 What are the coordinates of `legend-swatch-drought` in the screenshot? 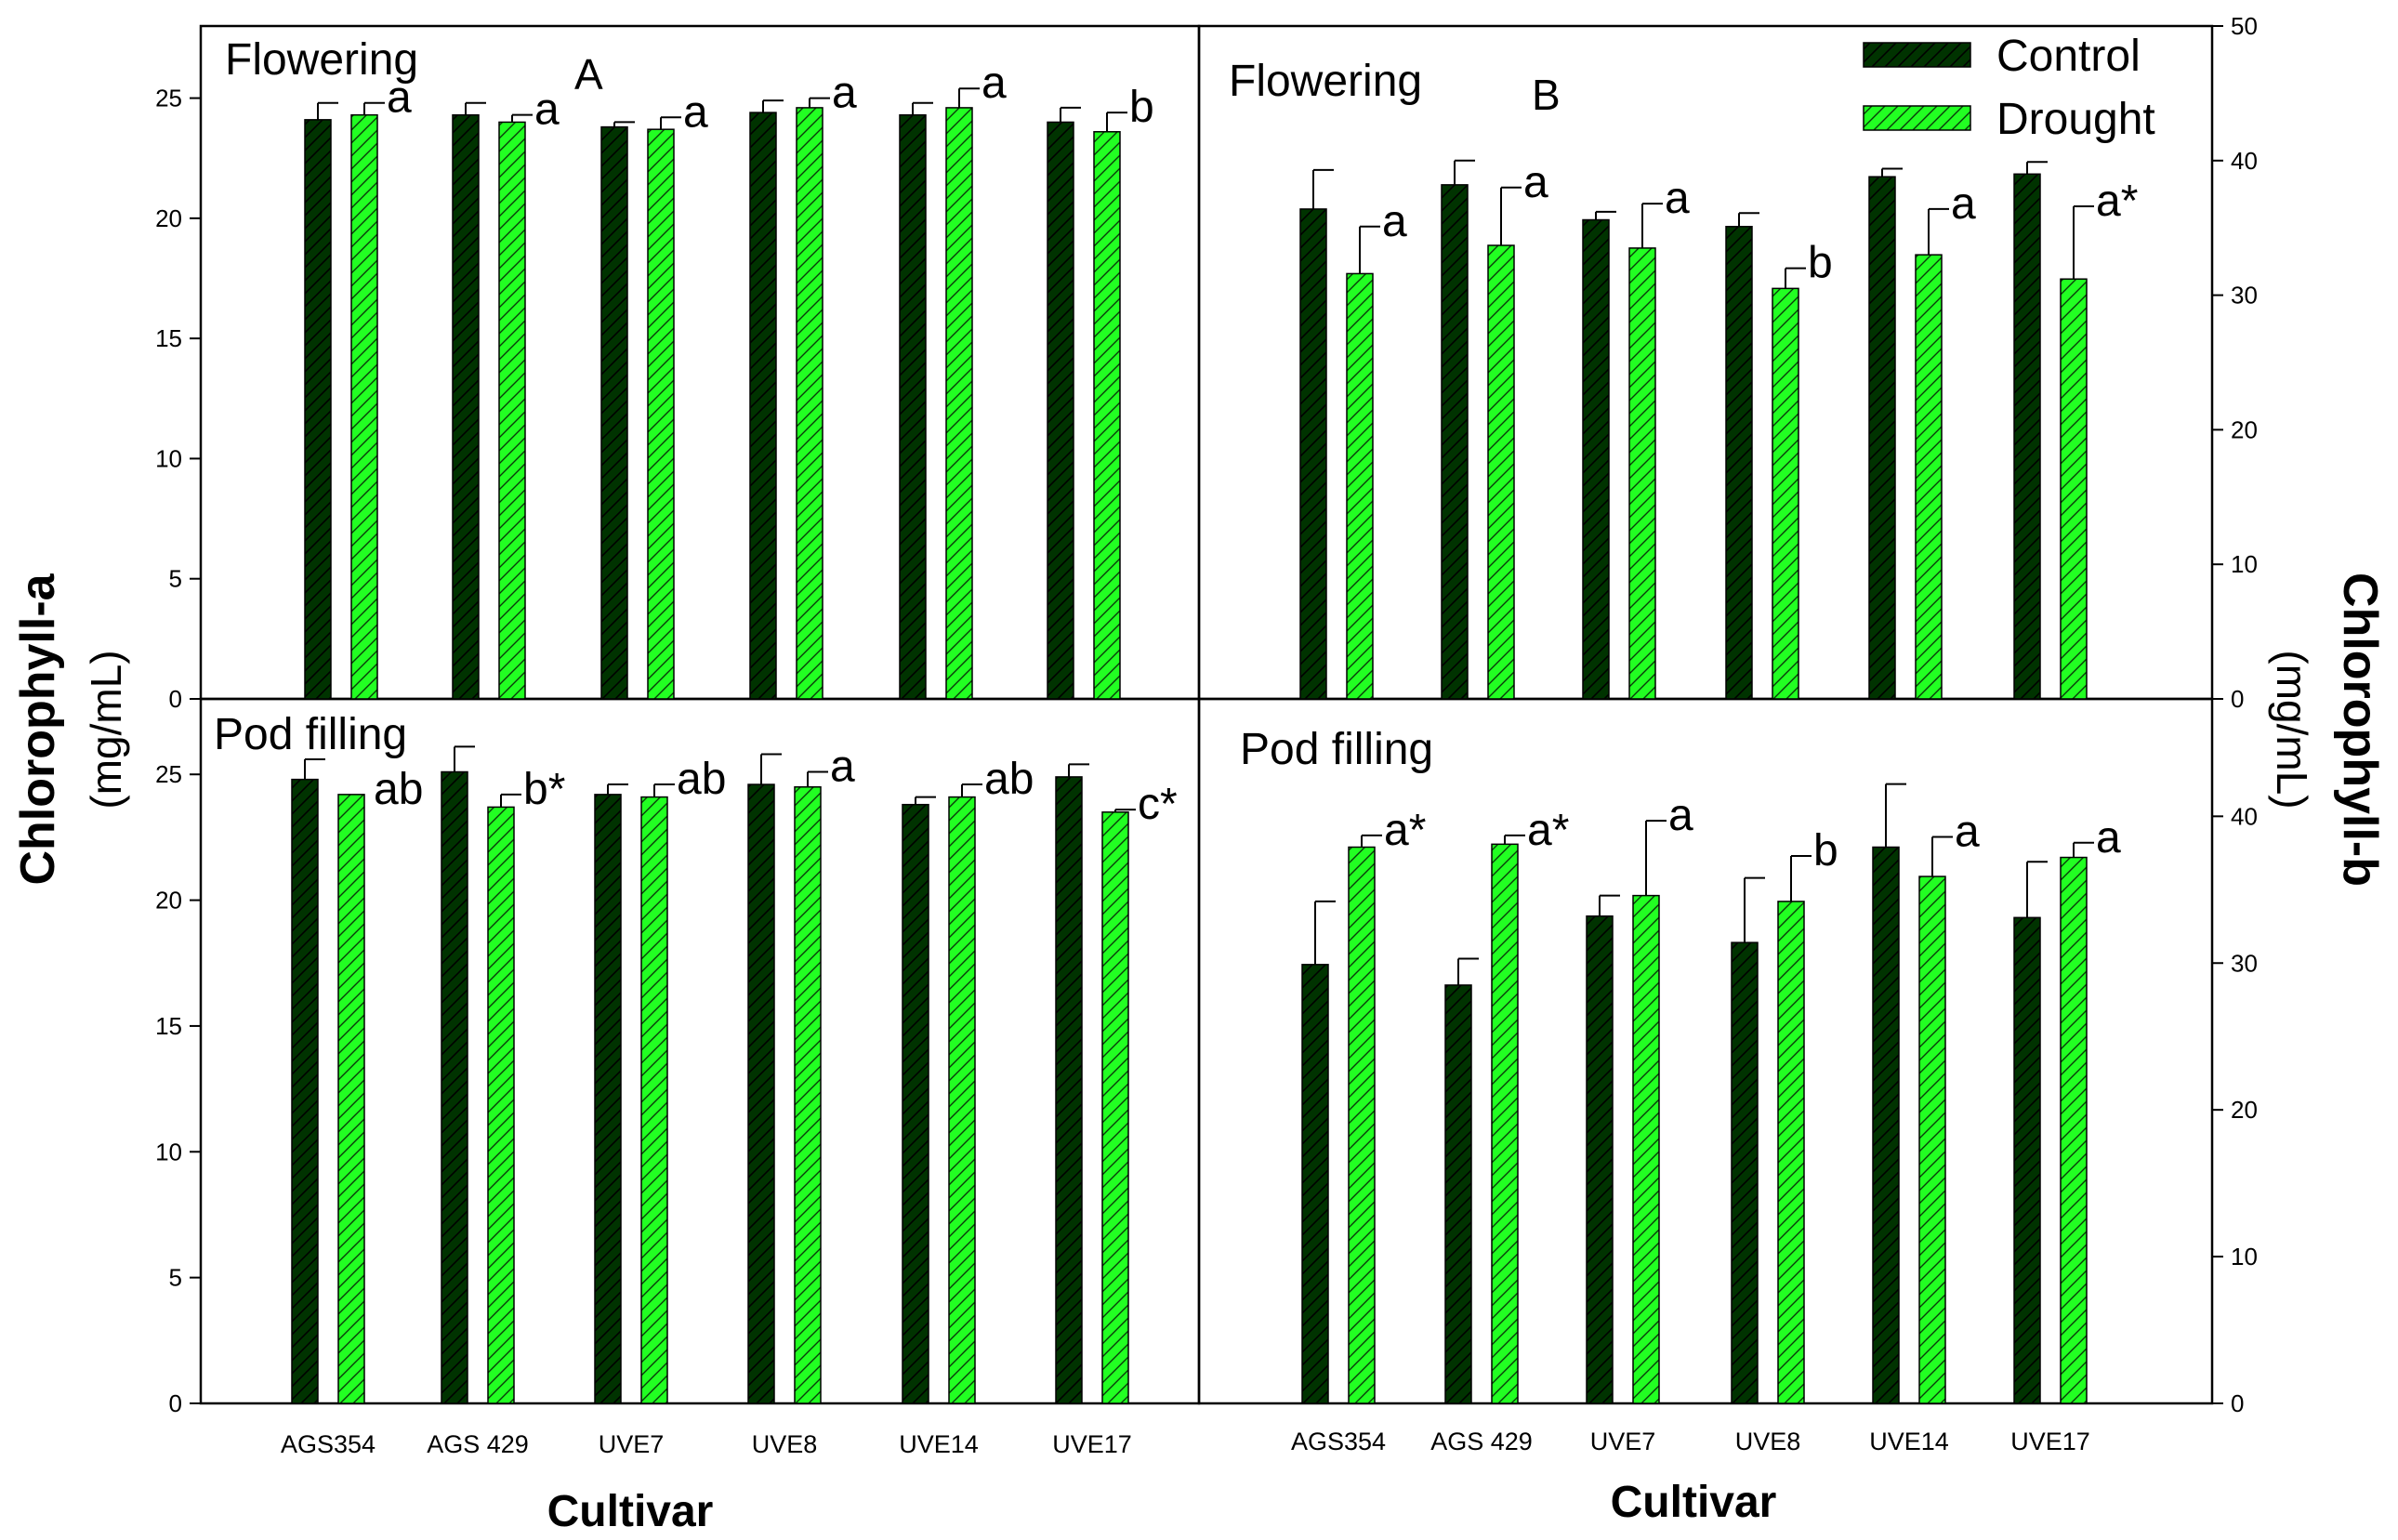 It's located at (1917, 118).